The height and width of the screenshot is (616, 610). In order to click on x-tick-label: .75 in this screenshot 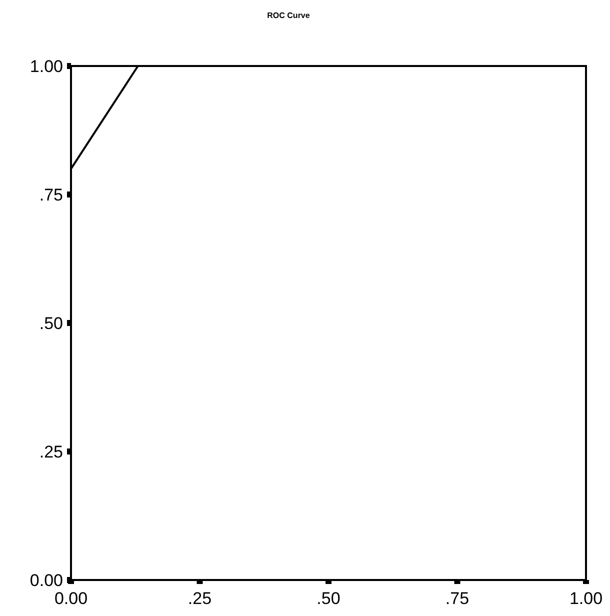, I will do `click(457, 598)`.